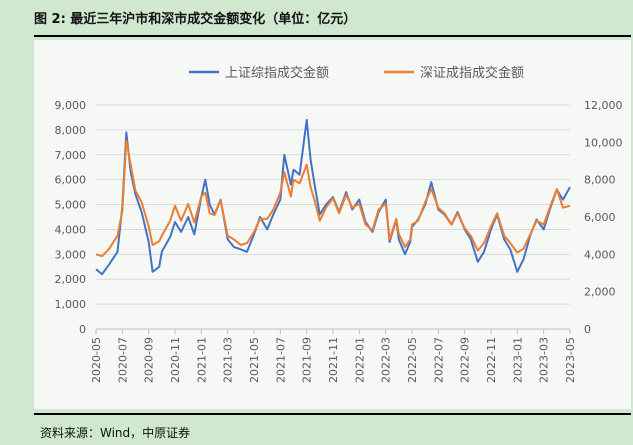 Image resolution: width=633 pixels, height=445 pixels. What do you see at coordinates (96, 360) in the screenshot?
I see `x-tick-label: 2020-05` at bounding box center [96, 360].